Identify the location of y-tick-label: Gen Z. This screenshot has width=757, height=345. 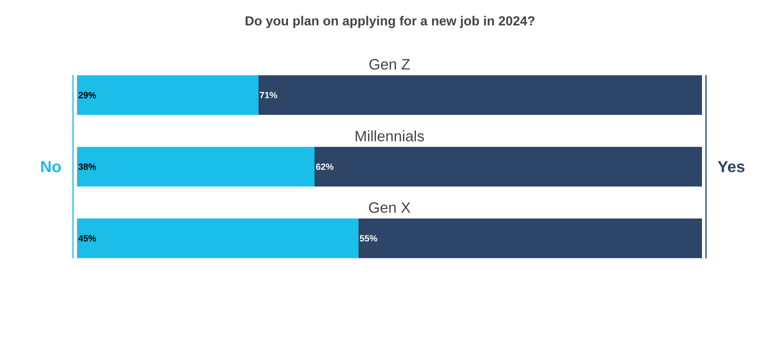
(389, 64).